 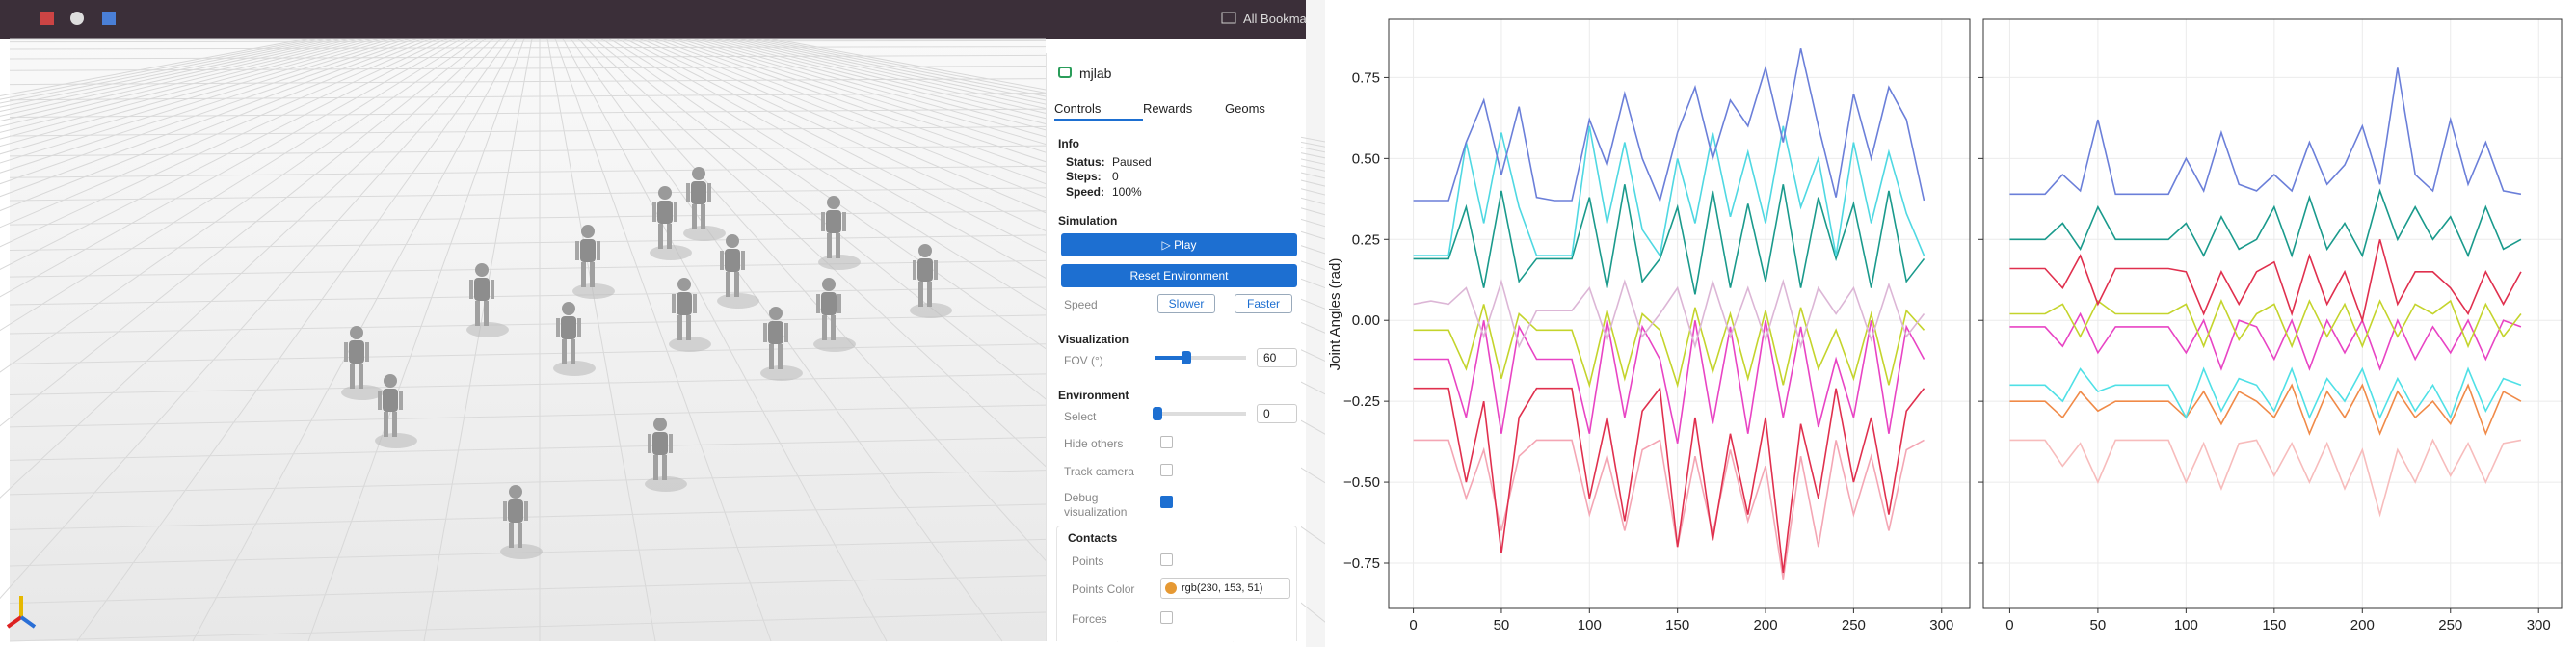 I want to click on color-input, so click(x=1225, y=588).